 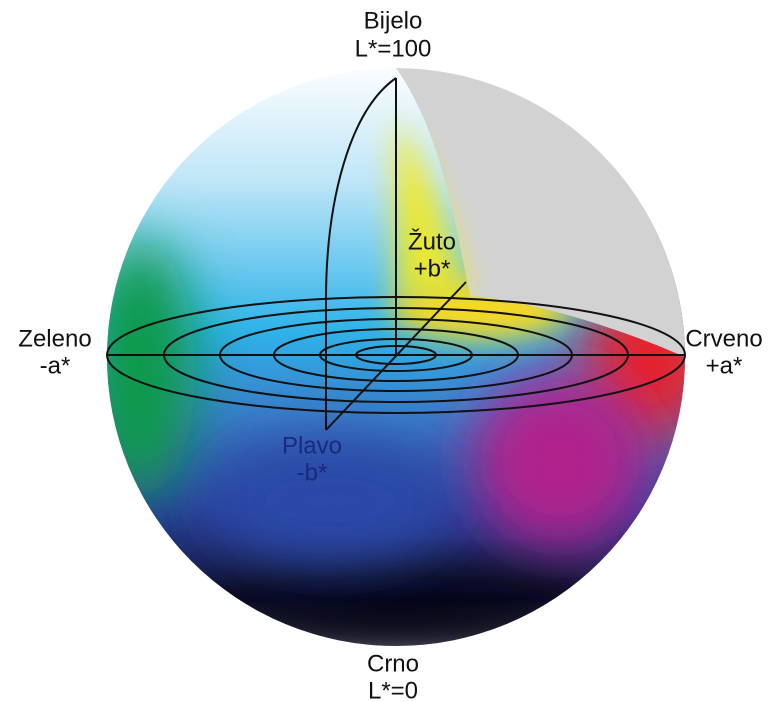 I want to click on label: Plavo, so click(x=312, y=445).